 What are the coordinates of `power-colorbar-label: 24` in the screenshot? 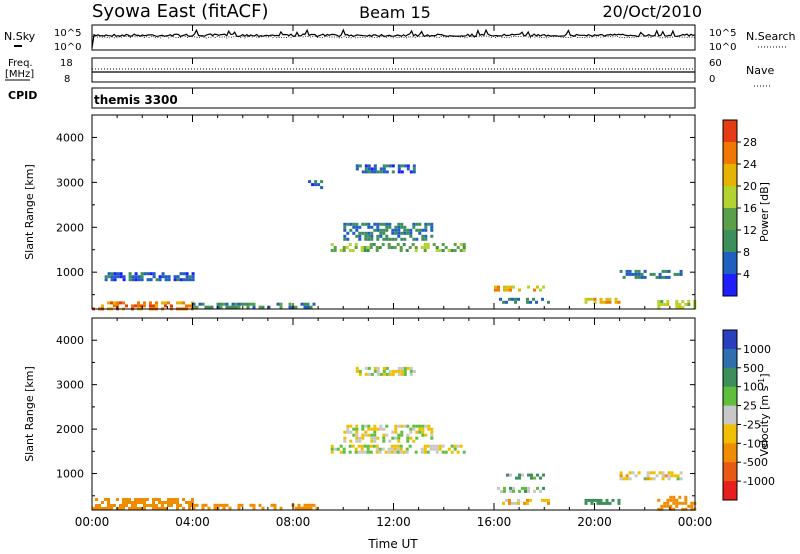 It's located at (750, 164).